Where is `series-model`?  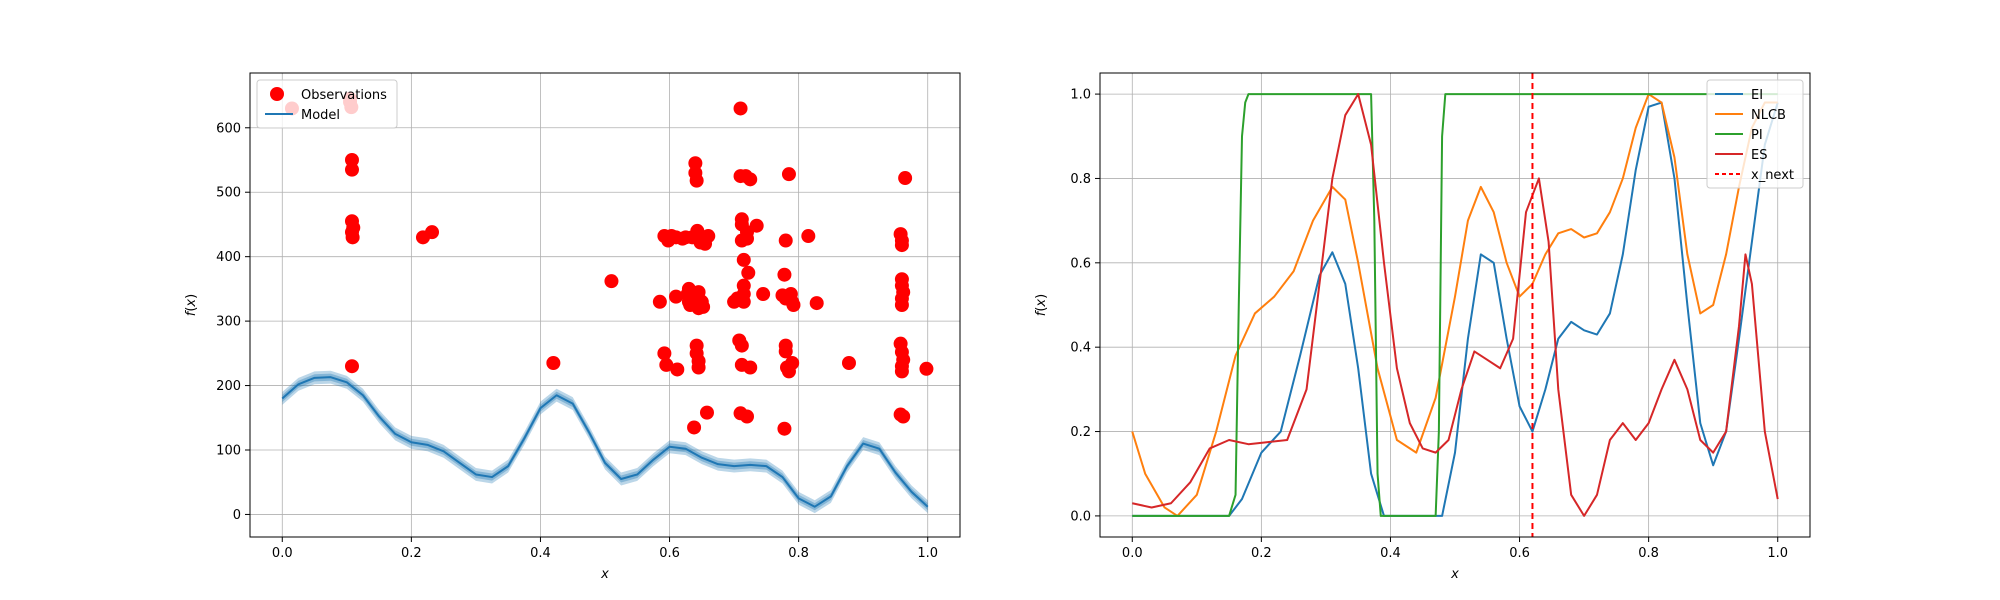
series-model is located at coordinates (605, 442).